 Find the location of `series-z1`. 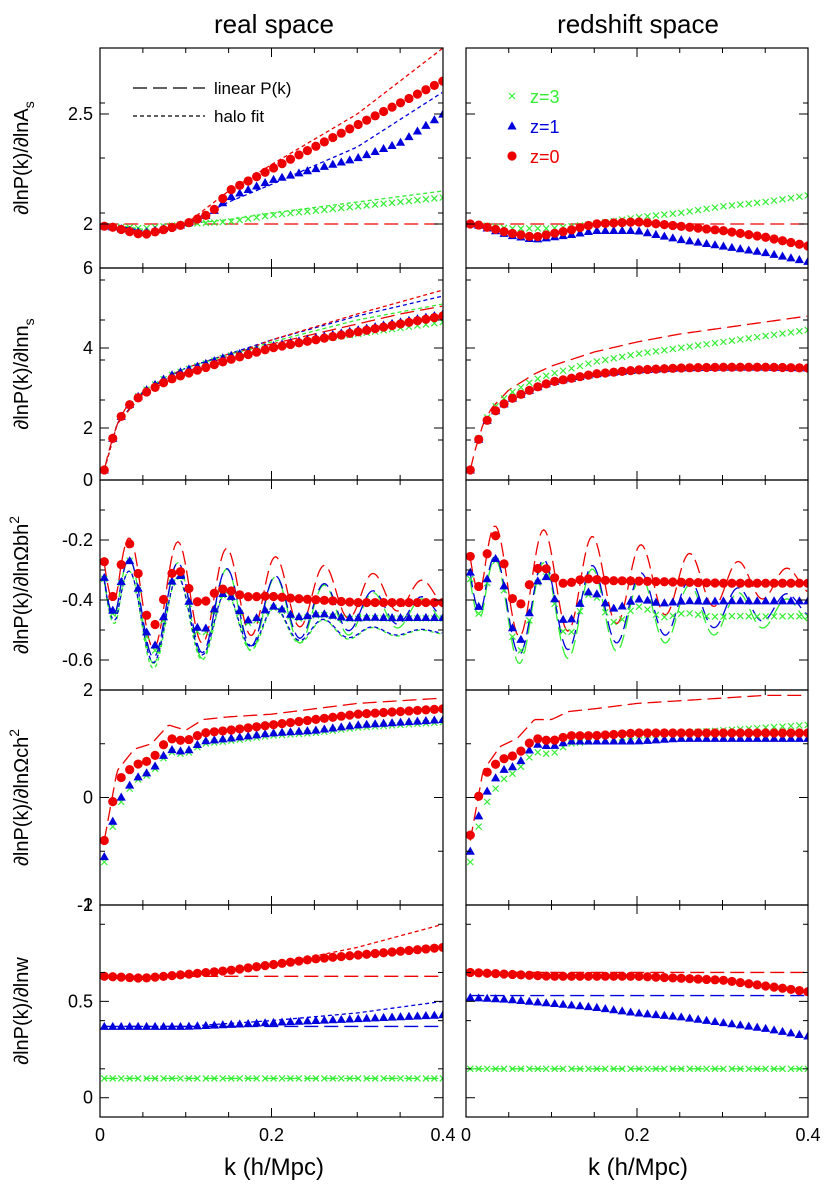

series-z1 is located at coordinates (271, 1020).